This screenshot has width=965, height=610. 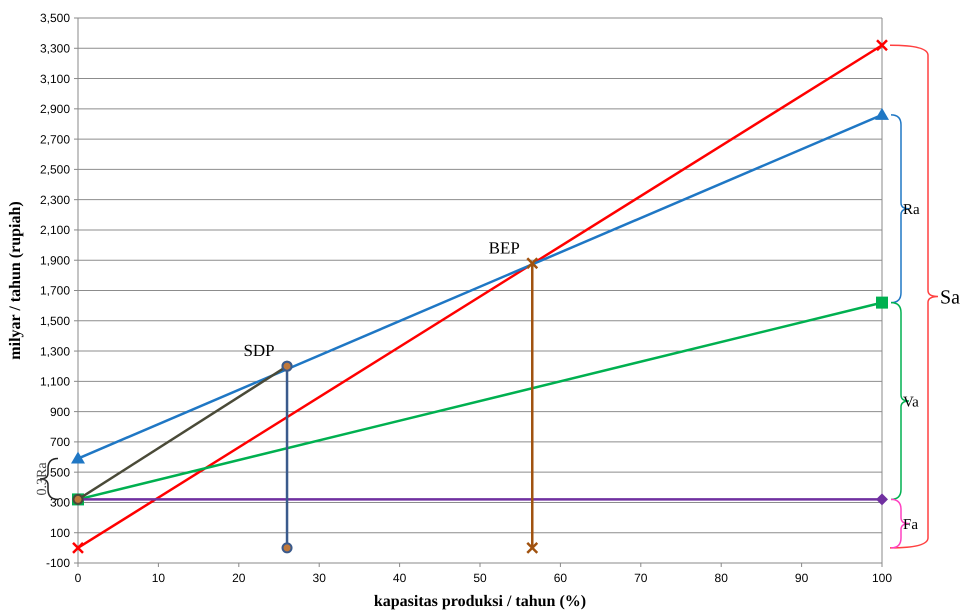 I want to click on y-tick-label: 1,700, so click(x=55, y=291).